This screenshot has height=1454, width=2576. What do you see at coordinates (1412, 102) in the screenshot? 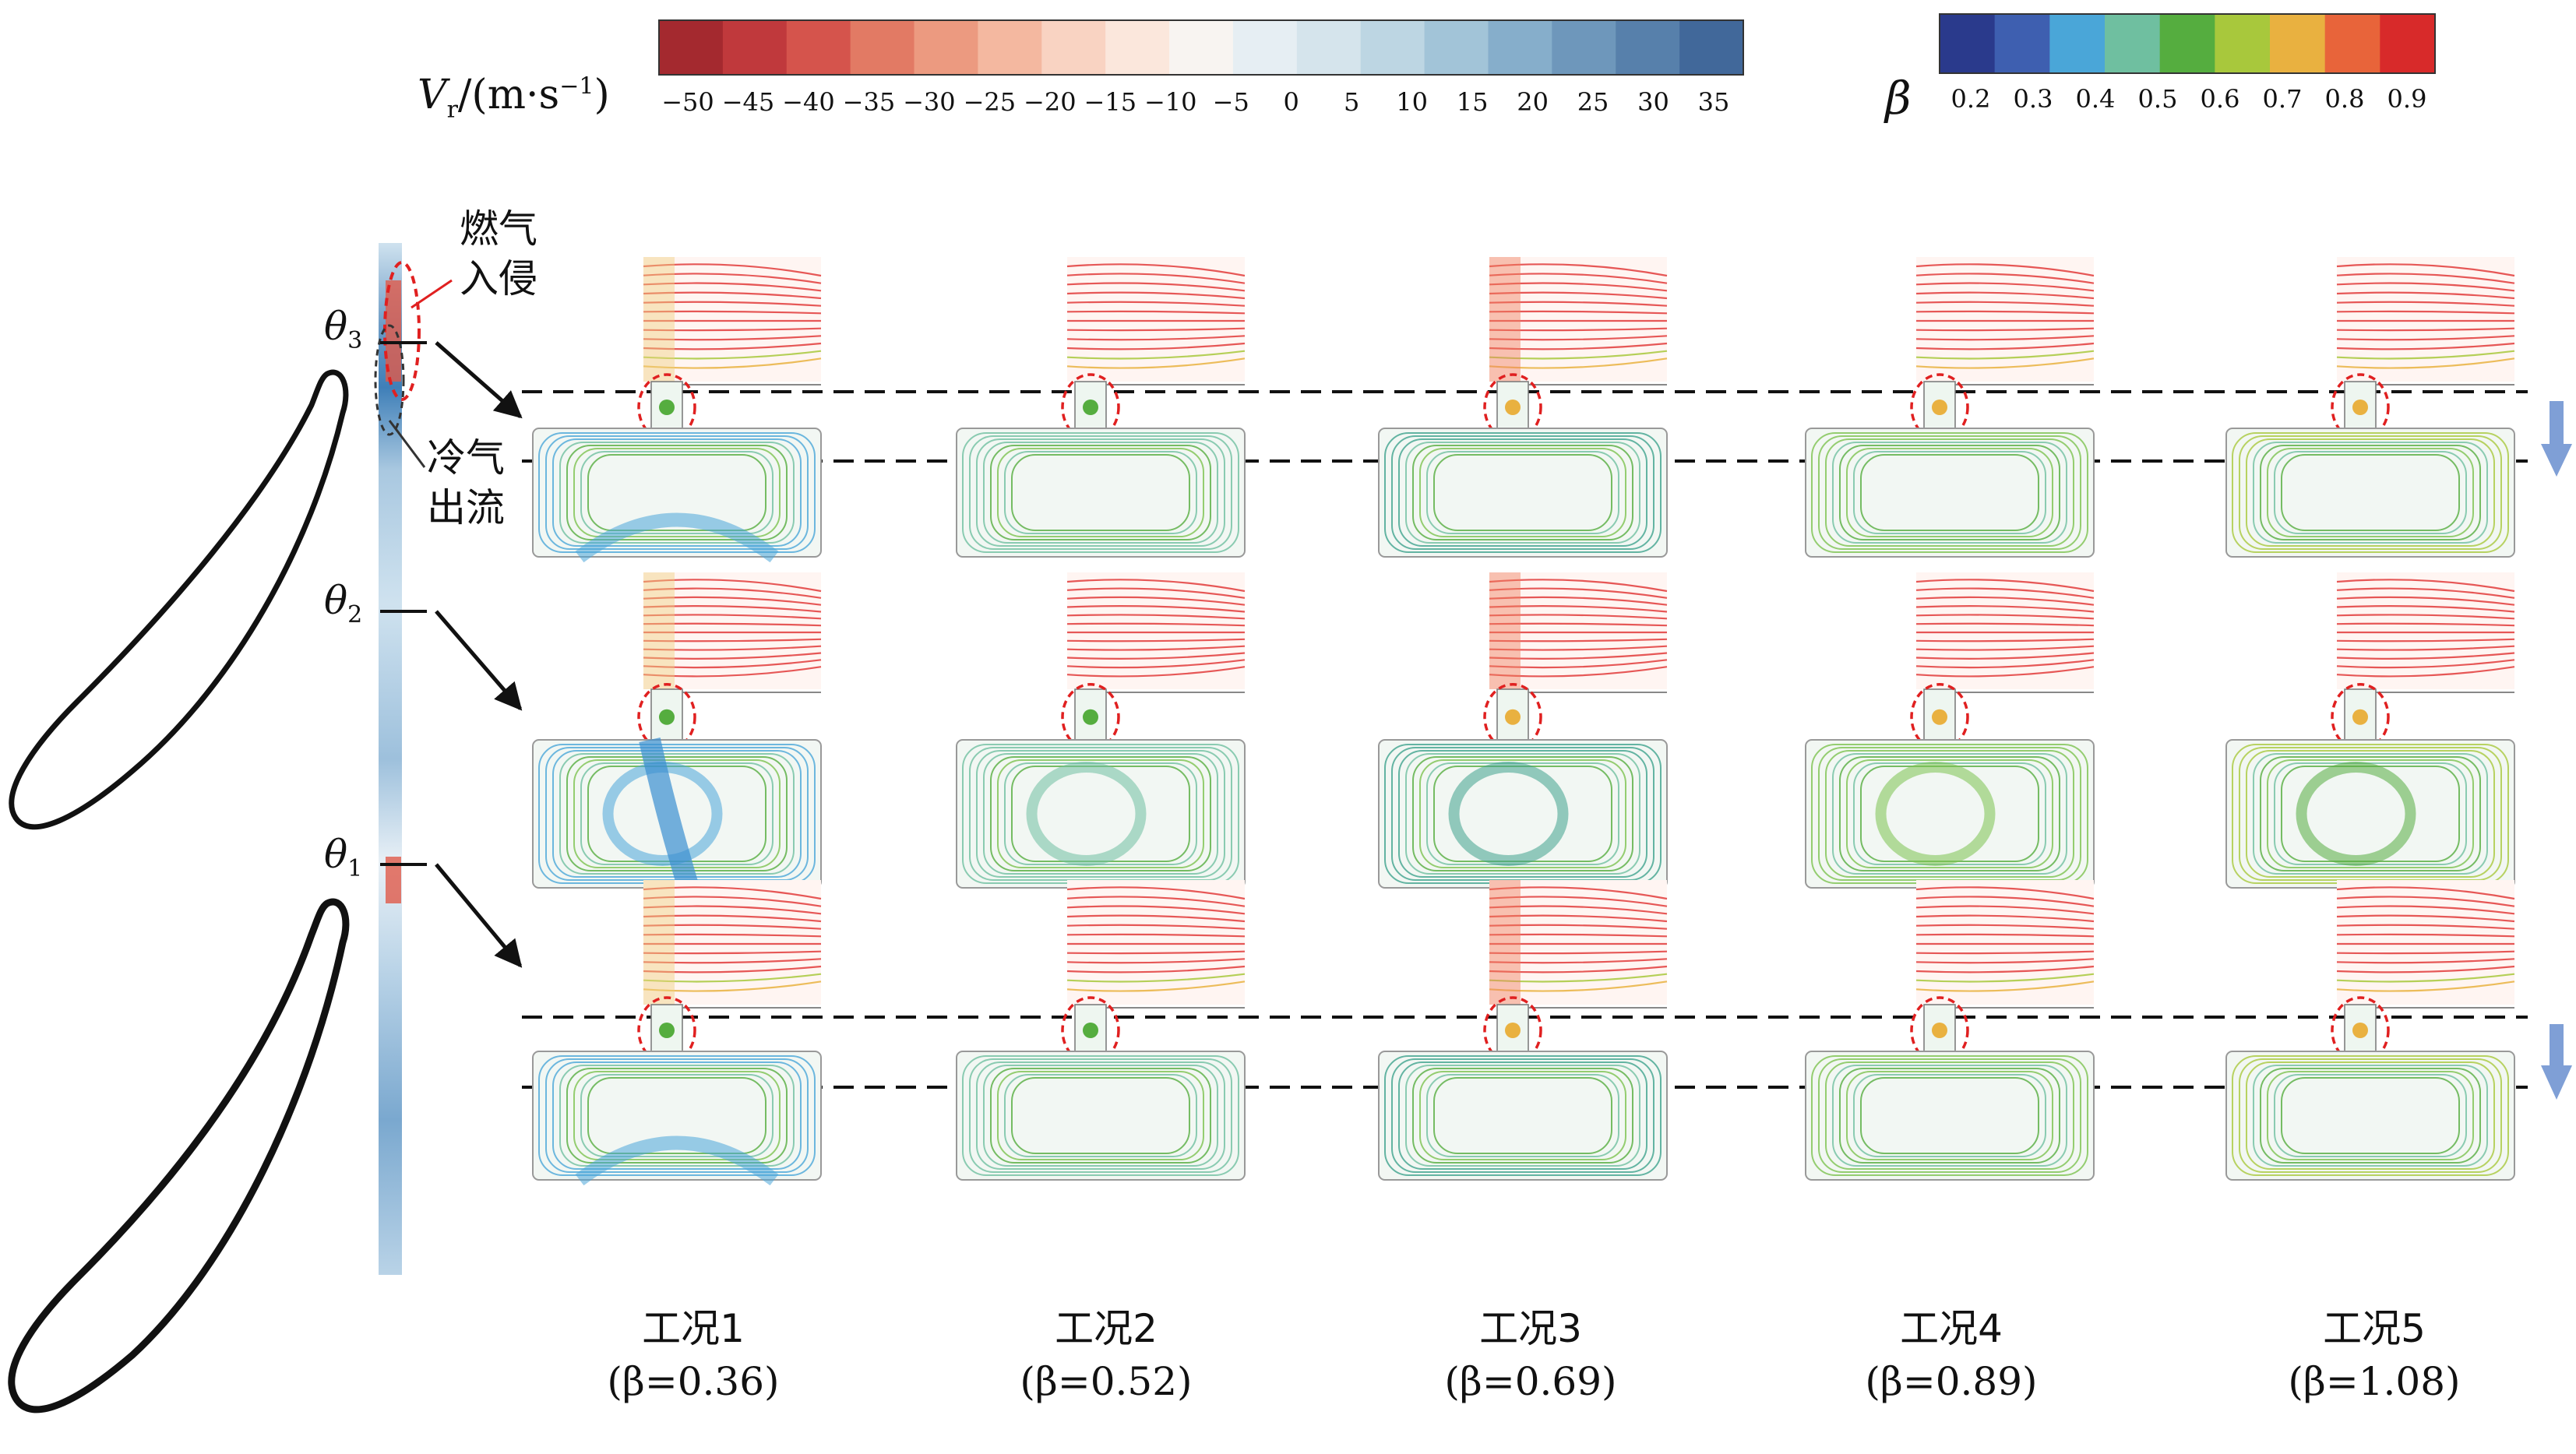
I see `vr-tick-label: 10` at bounding box center [1412, 102].